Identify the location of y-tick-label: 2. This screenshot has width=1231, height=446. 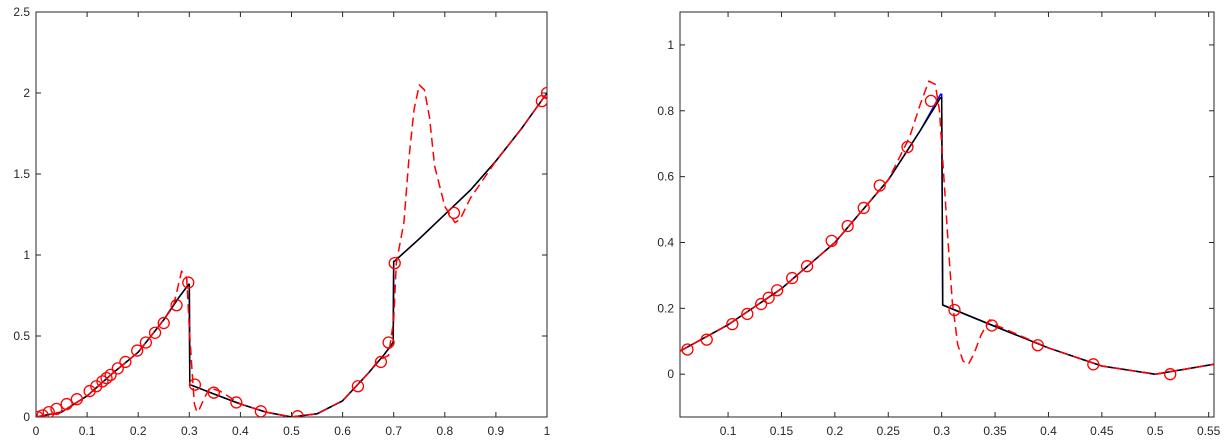
(26, 93).